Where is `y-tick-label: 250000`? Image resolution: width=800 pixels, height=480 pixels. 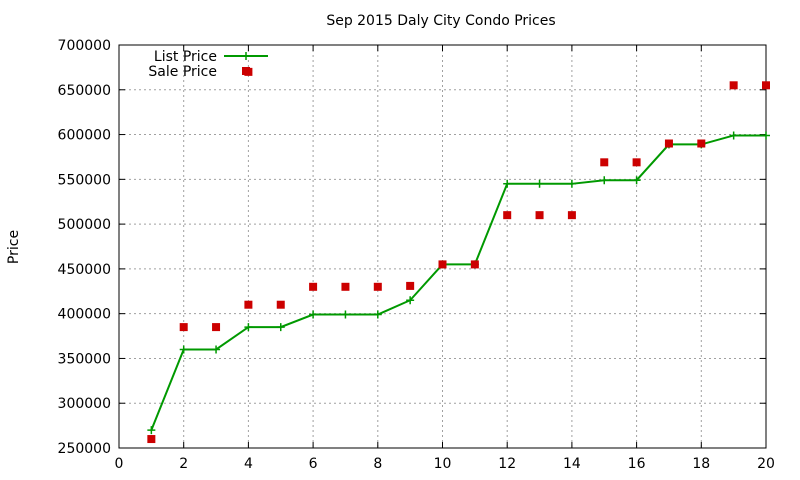 y-tick-label: 250000 is located at coordinates (84, 449).